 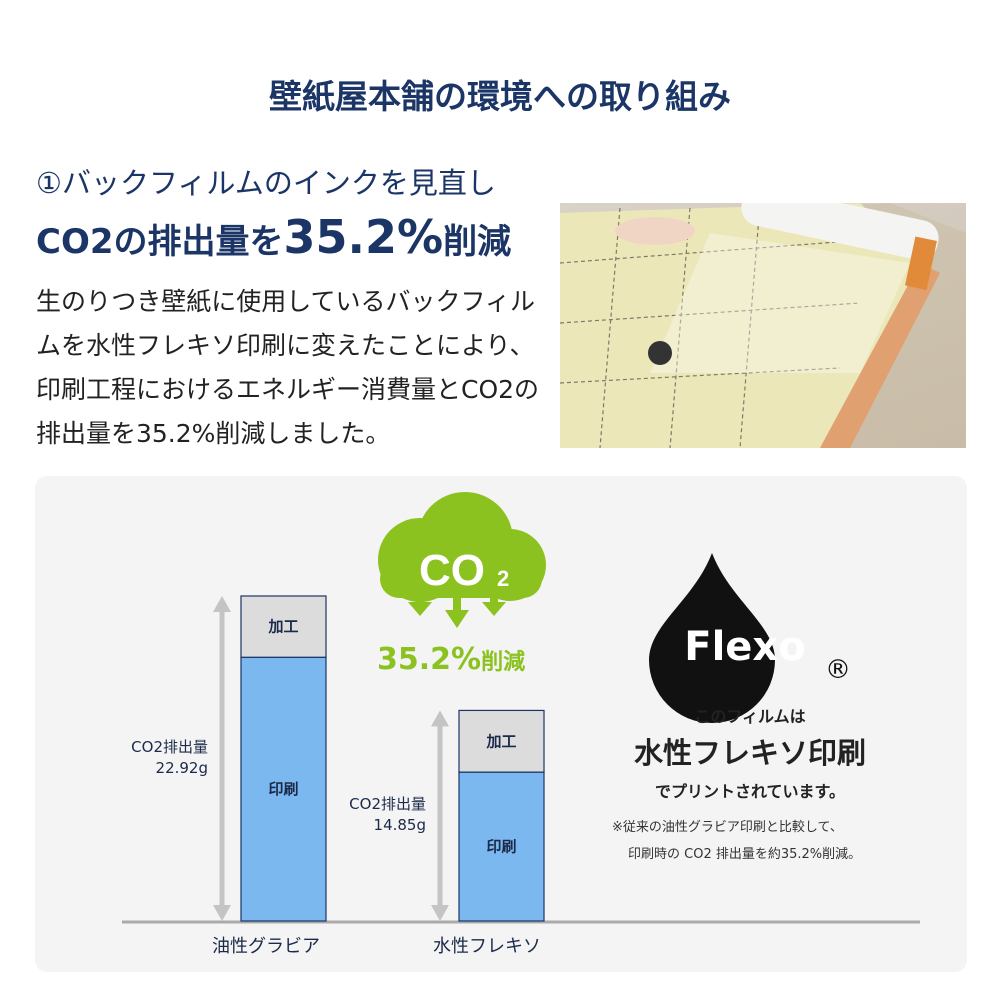 What do you see at coordinates (181, 768) in the screenshot?
I see `total-value-text: 22.92g` at bounding box center [181, 768].